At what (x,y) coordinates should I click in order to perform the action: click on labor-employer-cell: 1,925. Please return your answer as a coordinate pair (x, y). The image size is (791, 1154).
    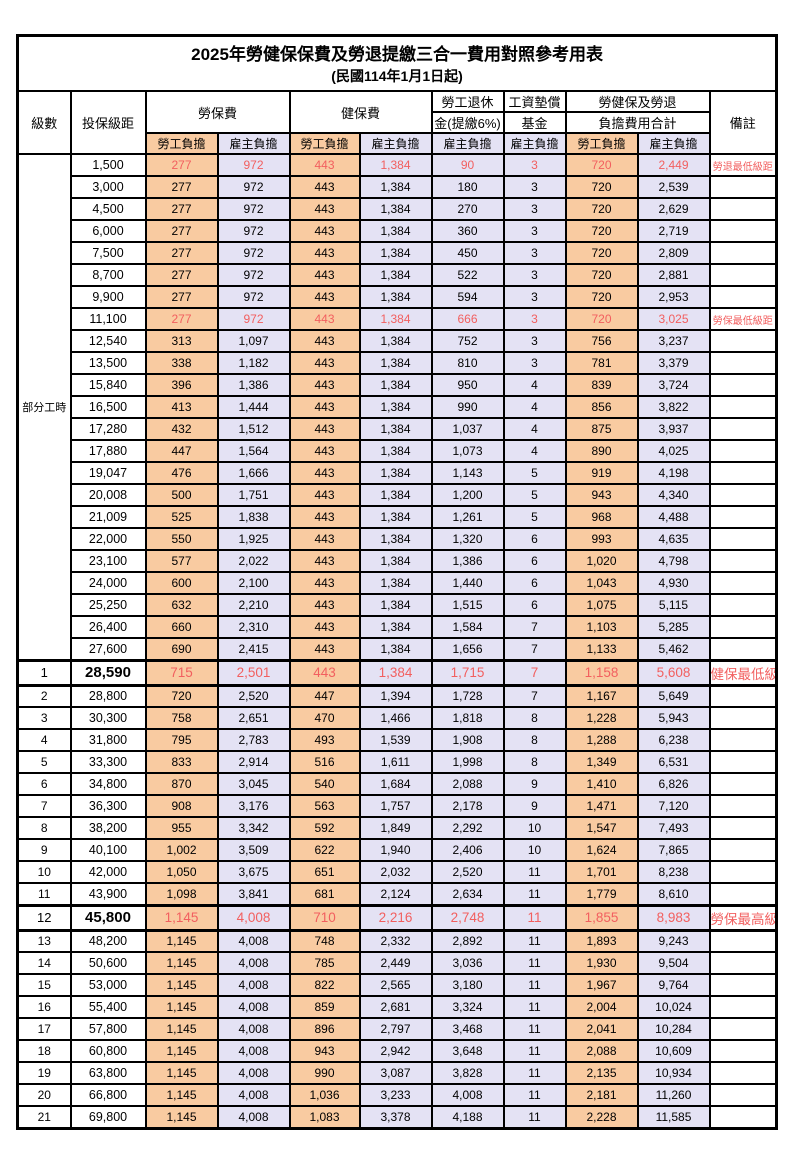
    Looking at the image, I should click on (253, 539).